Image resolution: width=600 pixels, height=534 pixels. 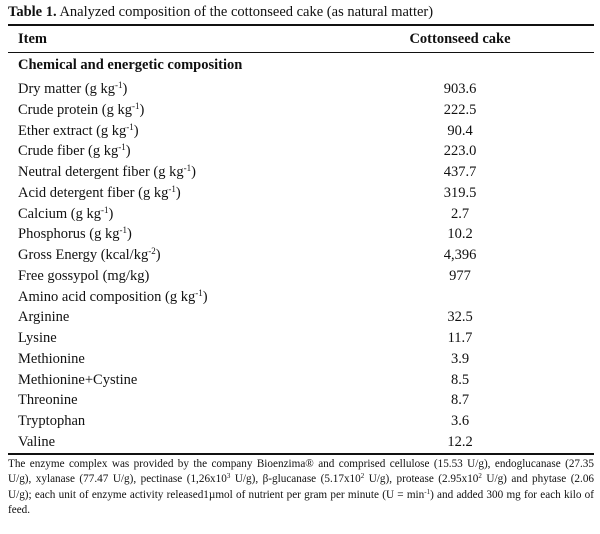 What do you see at coordinates (460, 172) in the screenshot?
I see `row-value: 437.7` at bounding box center [460, 172].